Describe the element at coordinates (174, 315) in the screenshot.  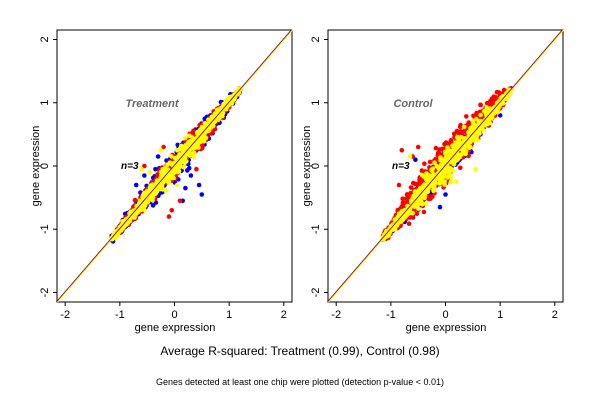
I see `x-tick-label: 0` at that location.